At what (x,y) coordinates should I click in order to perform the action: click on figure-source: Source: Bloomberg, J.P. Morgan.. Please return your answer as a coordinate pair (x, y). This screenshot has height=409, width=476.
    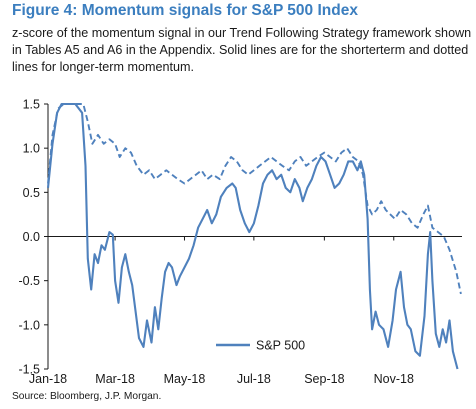
    Looking at the image, I should click on (87, 396).